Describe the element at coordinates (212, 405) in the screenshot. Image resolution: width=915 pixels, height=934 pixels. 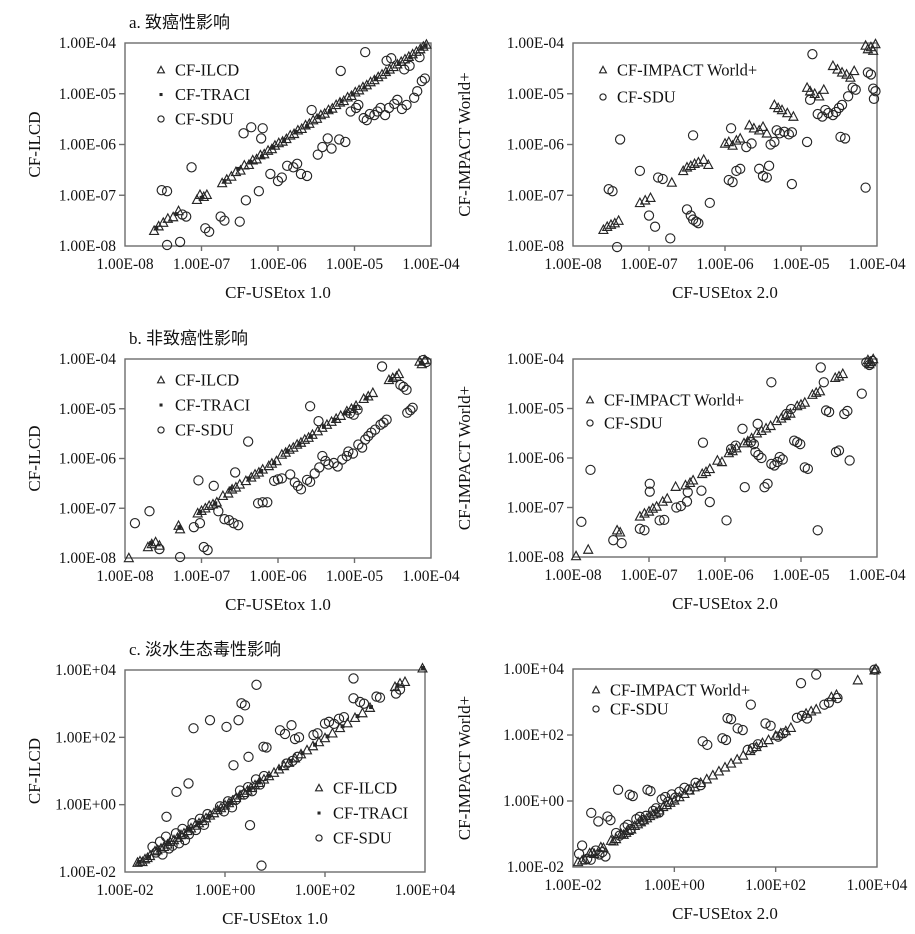
I see `legend-label: CF-TRACI` at that location.